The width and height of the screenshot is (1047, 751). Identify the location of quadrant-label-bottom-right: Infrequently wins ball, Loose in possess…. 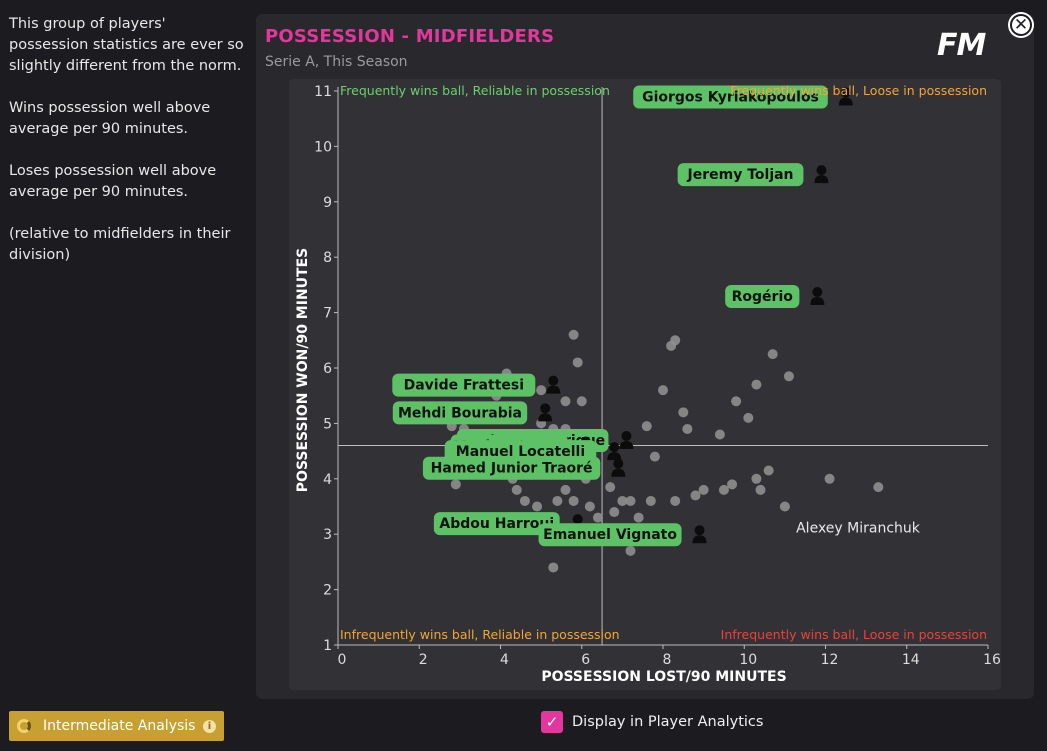
(854, 634).